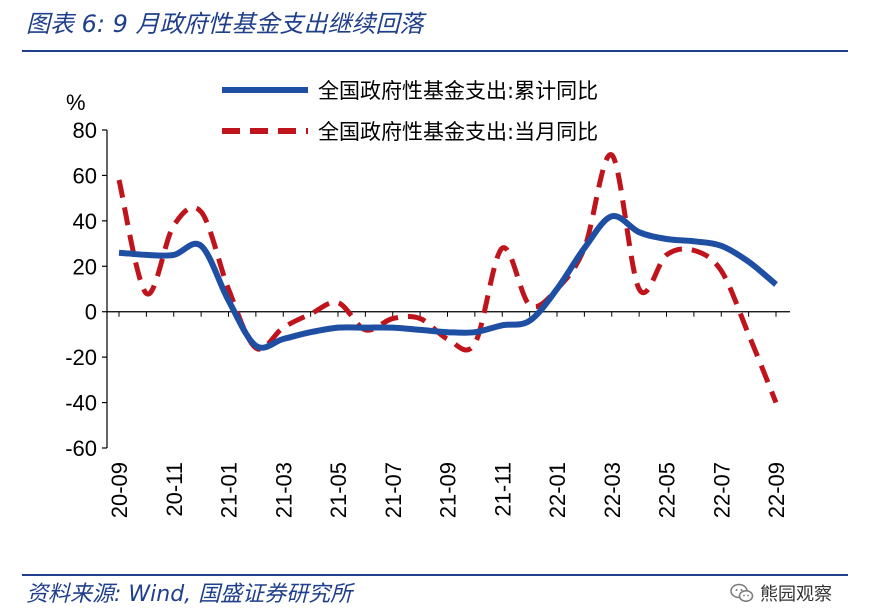 The height and width of the screenshot is (615, 875). Describe the element at coordinates (119, 490) in the screenshot. I see `x-tick-label: 20-09` at that location.